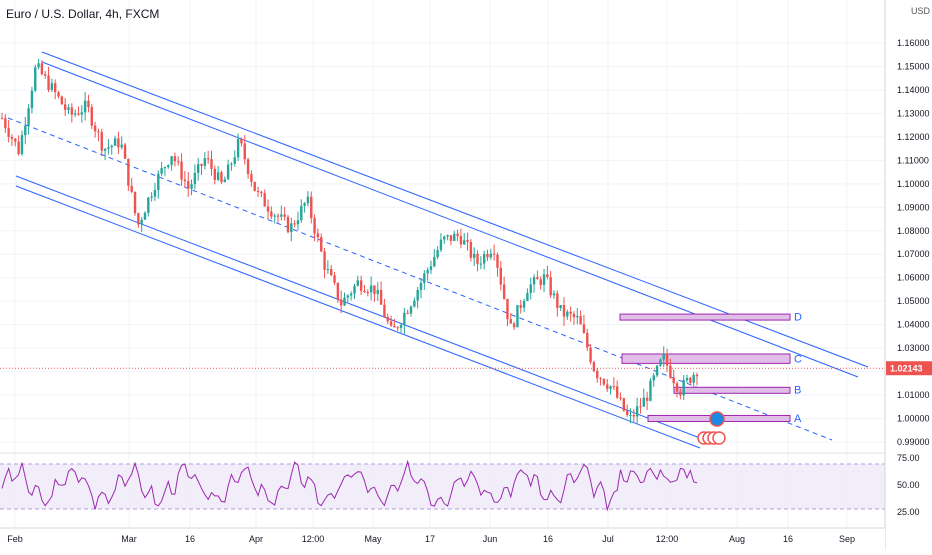  What do you see at coordinates (798, 317) in the screenshot?
I see `zone-label: D` at bounding box center [798, 317].